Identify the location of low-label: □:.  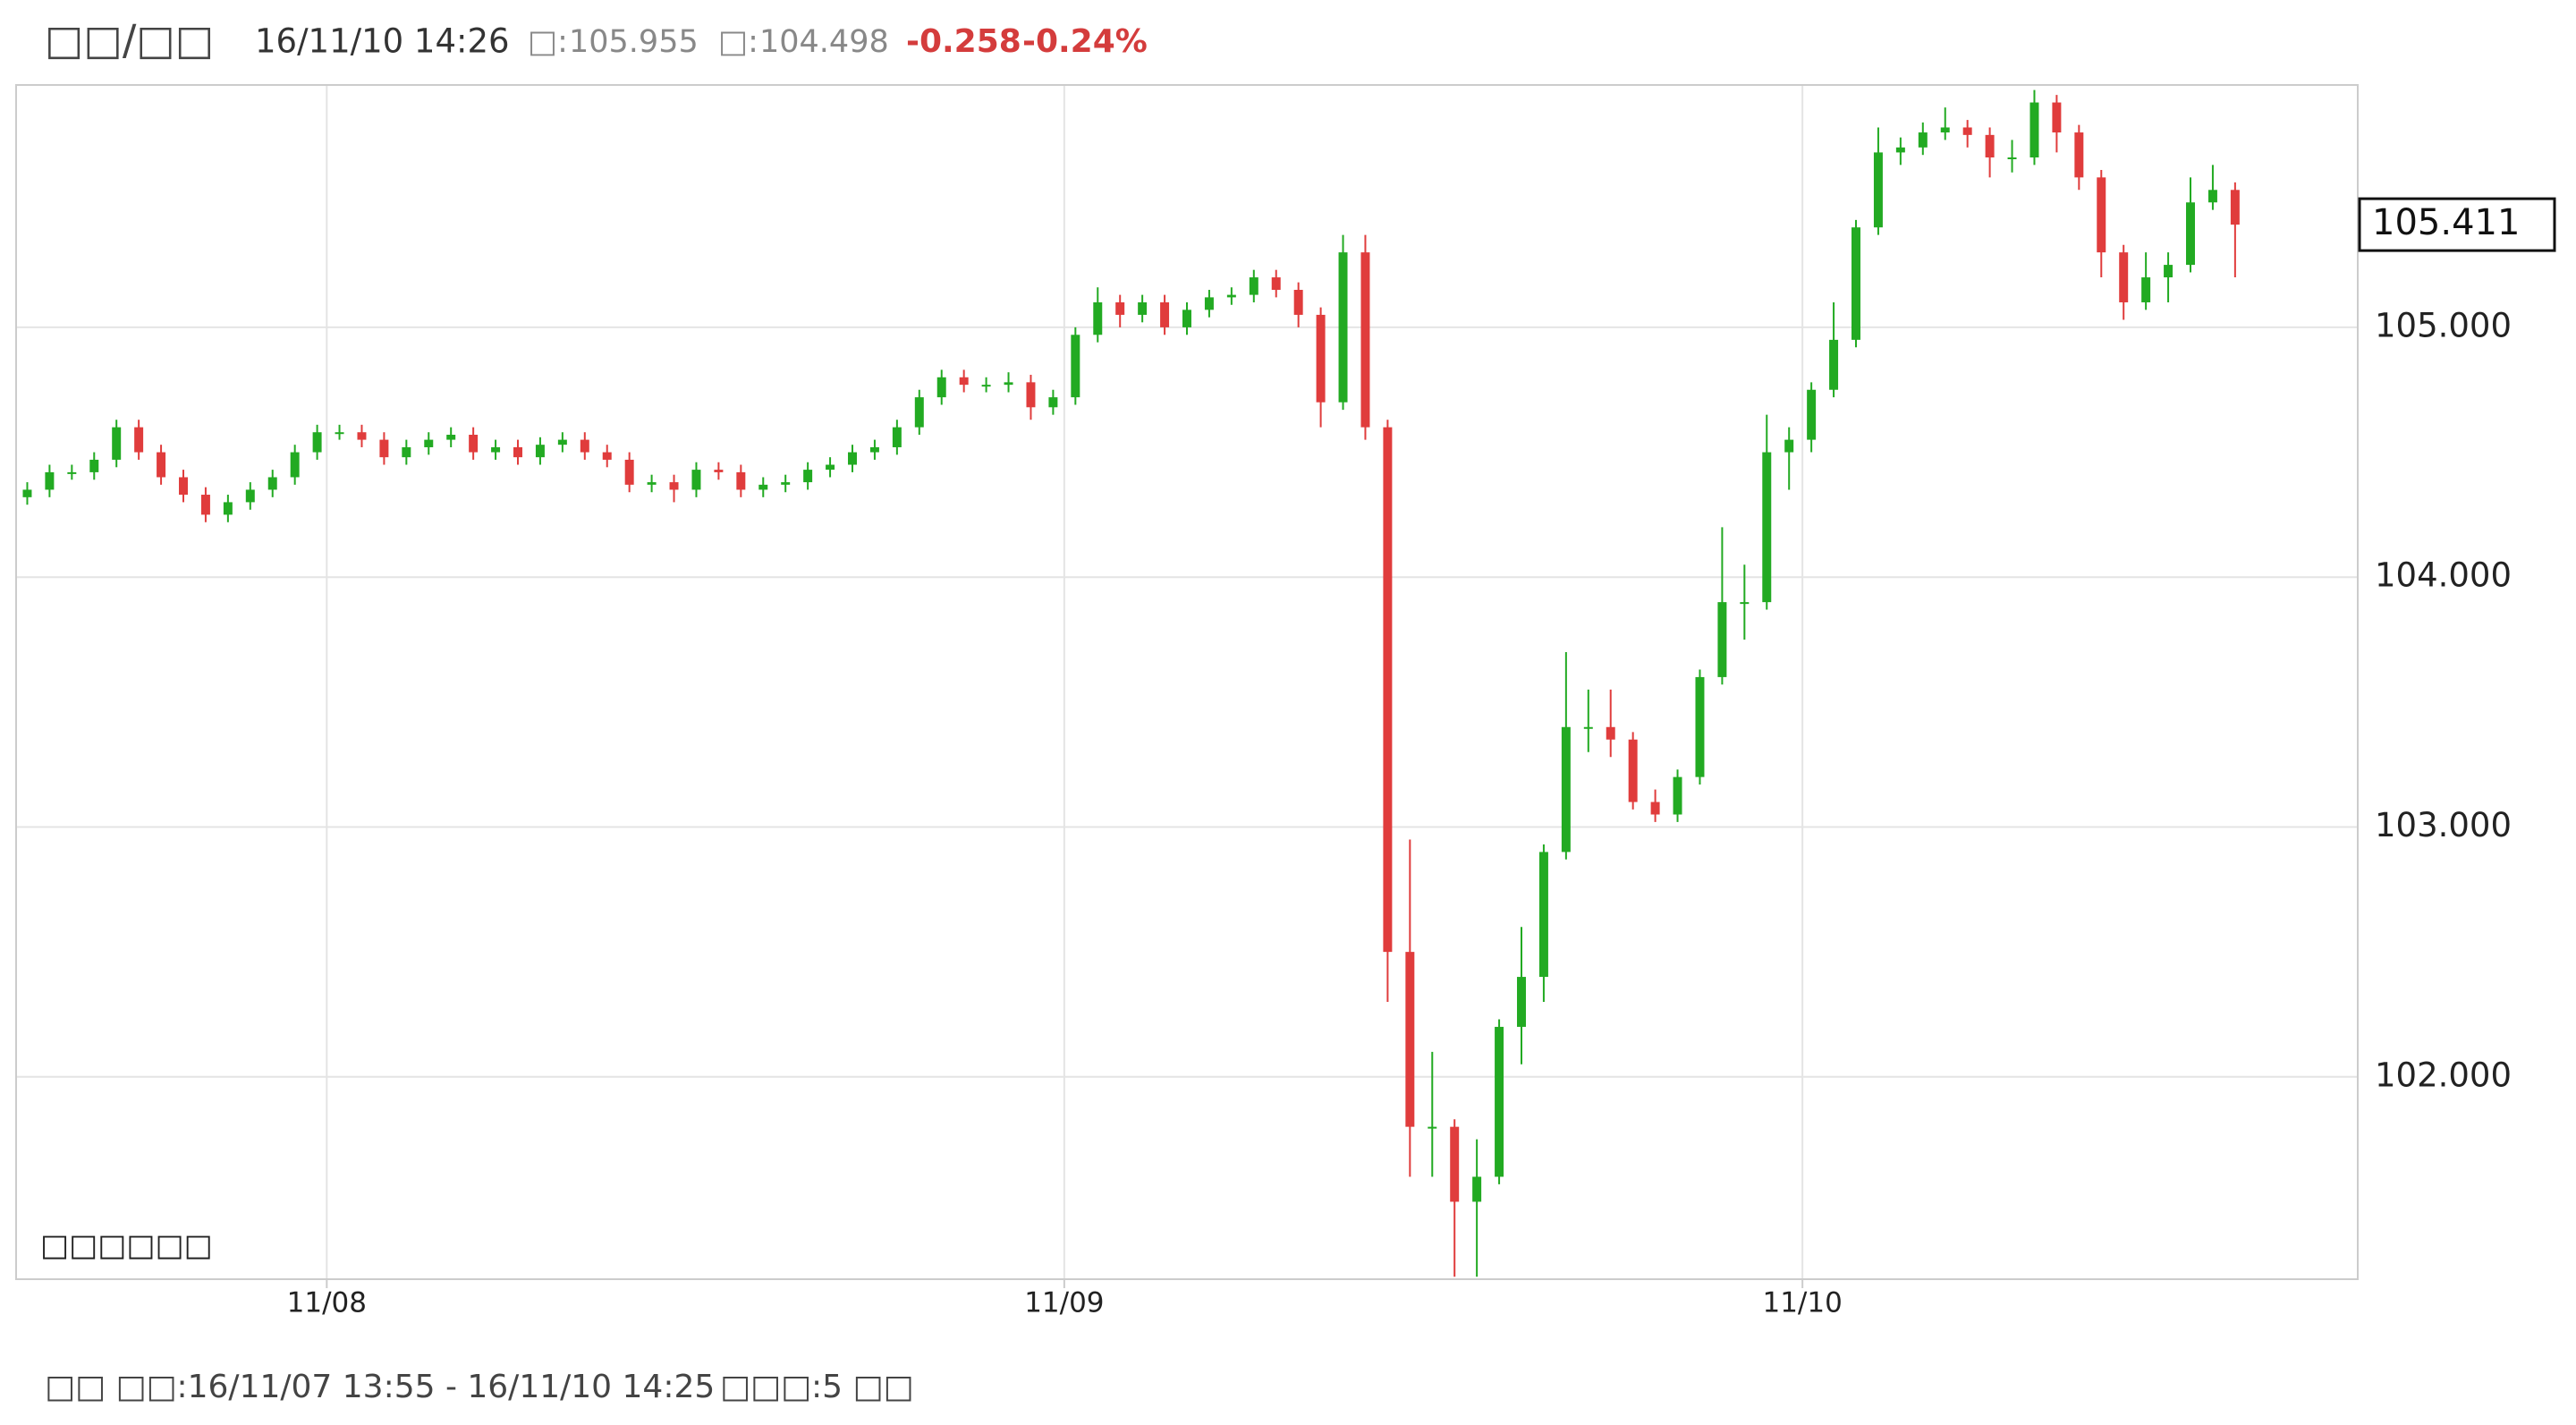
(738, 42).